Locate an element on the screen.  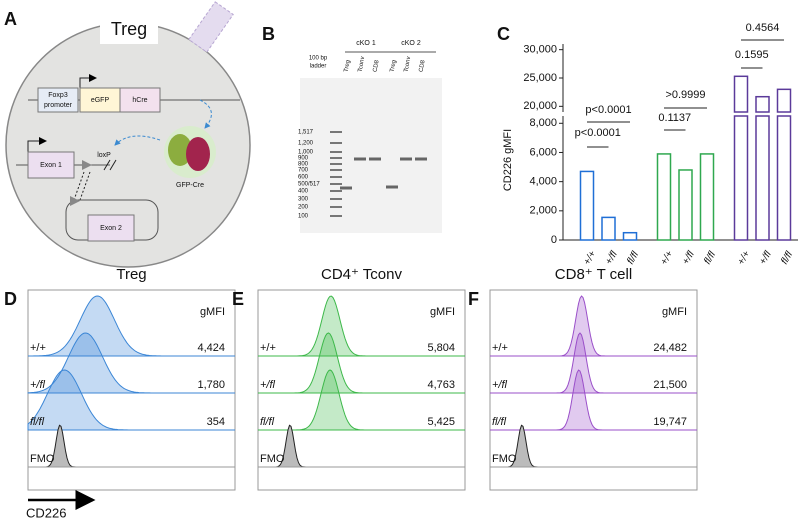
loxp: loxP is located at coordinates (104, 155).